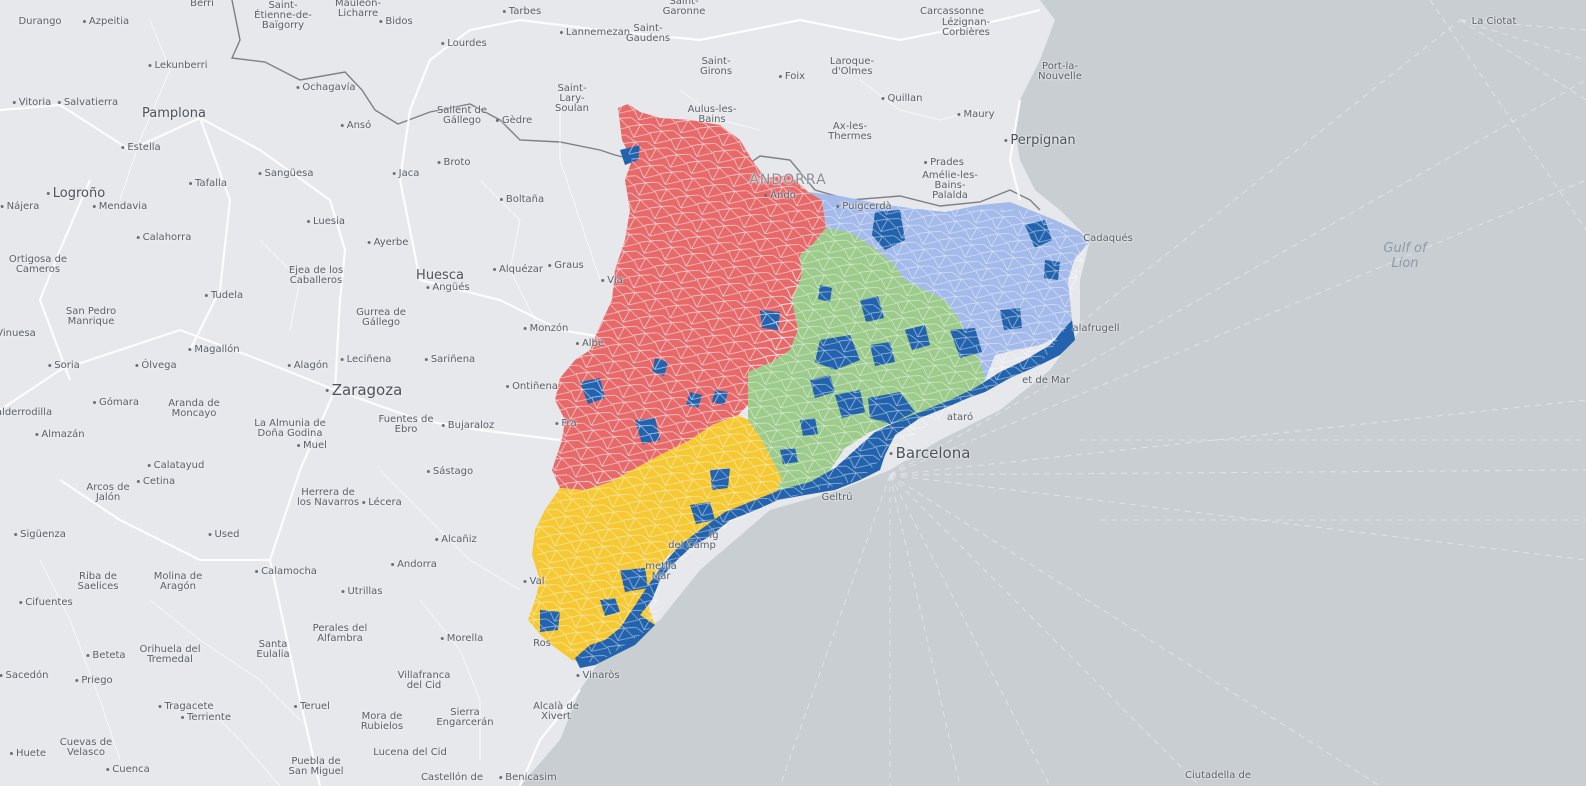  I want to click on label-cadaques: Cadaqués, so click(1108, 238).